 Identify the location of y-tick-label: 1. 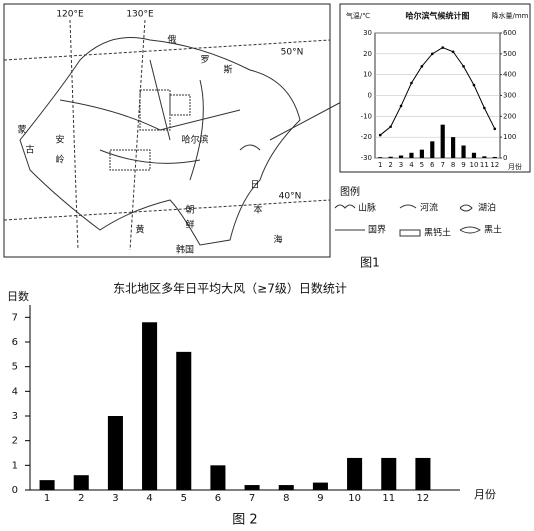
(15, 465).